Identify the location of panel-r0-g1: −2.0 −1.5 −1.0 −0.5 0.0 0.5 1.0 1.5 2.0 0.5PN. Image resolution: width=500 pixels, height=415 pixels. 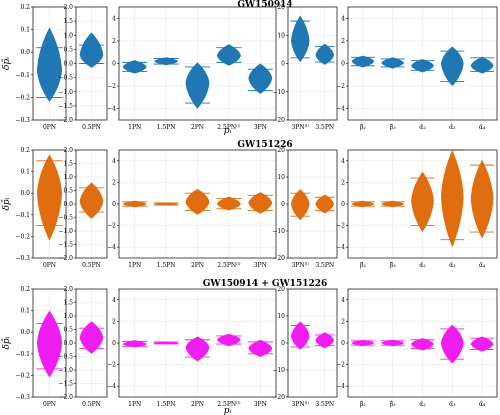
(83, 67).